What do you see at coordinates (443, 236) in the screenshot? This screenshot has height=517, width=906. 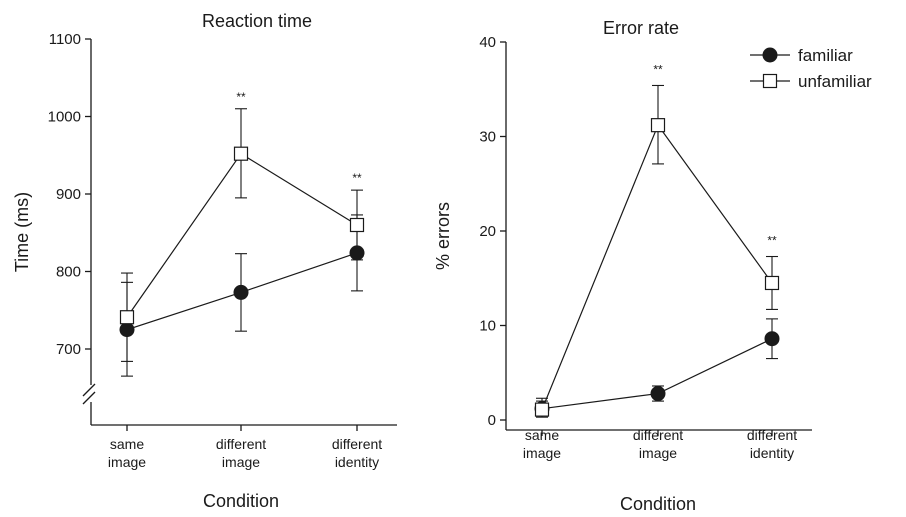 I see `y-axis-title: % errors` at bounding box center [443, 236].